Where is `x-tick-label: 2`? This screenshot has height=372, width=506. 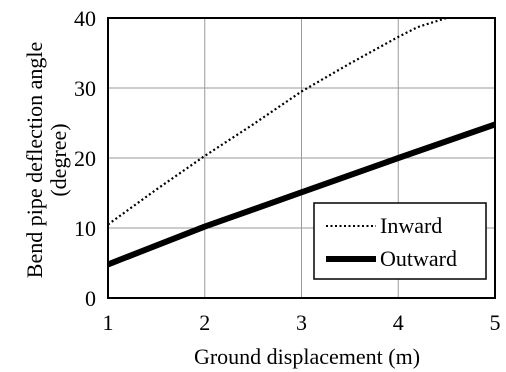 x-tick-label: 2 is located at coordinates (204, 322).